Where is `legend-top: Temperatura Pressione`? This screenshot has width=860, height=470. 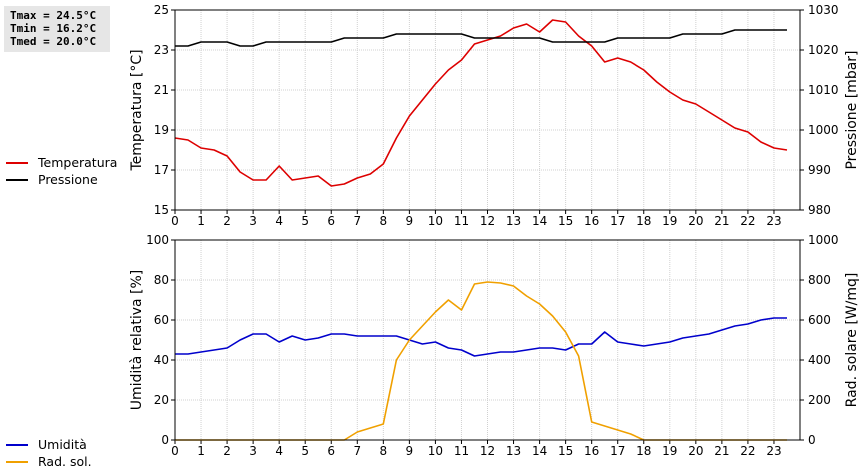
legend-top: Temperatura Pressione is located at coordinates (61, 171).